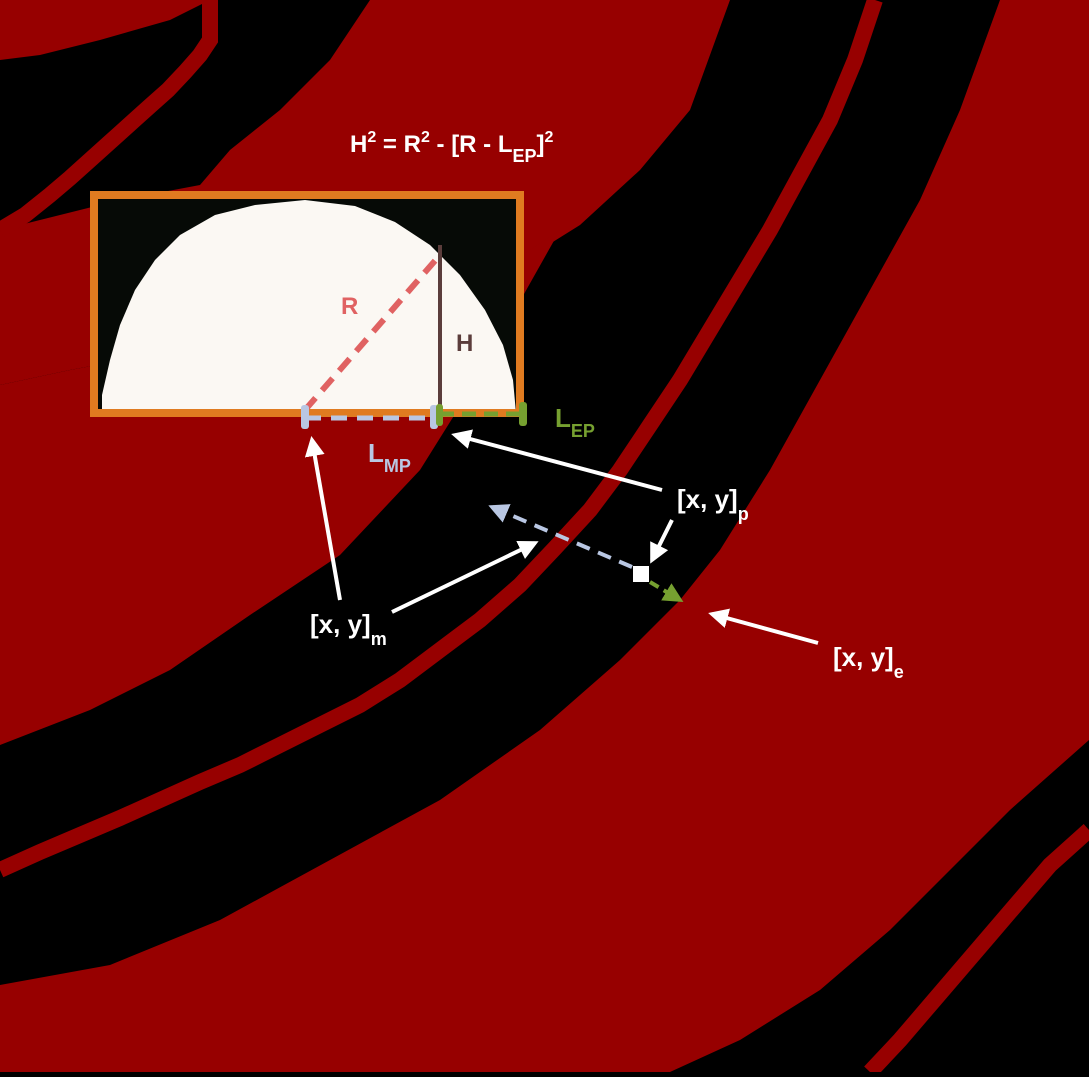 The width and height of the screenshot is (1089, 1077). Describe the element at coordinates (541, 144) in the screenshot. I see `eq-close: ]` at that location.